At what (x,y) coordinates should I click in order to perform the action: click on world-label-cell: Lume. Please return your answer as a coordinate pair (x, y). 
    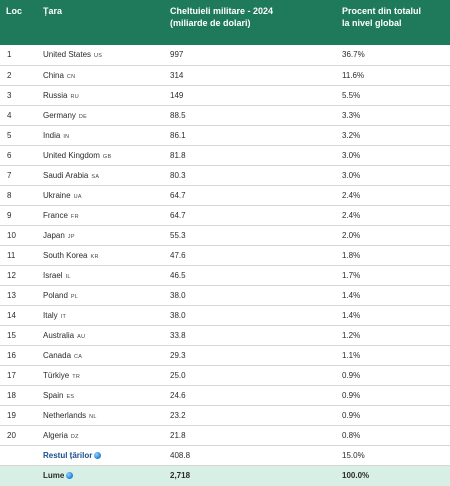
    Looking at the image, I should click on (100, 475).